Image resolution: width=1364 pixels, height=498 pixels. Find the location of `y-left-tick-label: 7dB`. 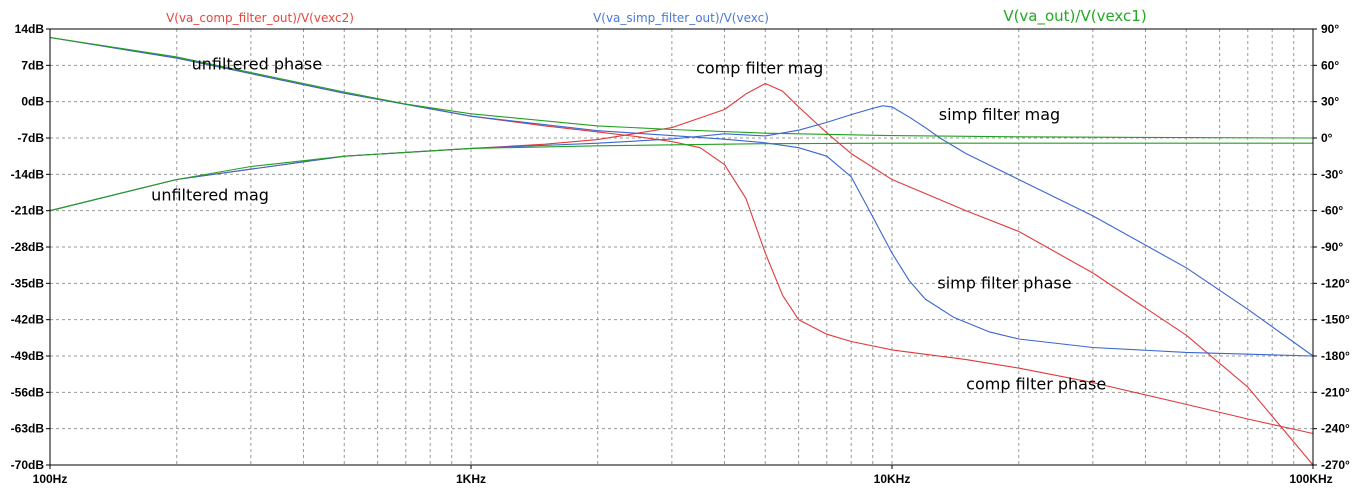

y-left-tick-label: 7dB is located at coordinates (32, 65).